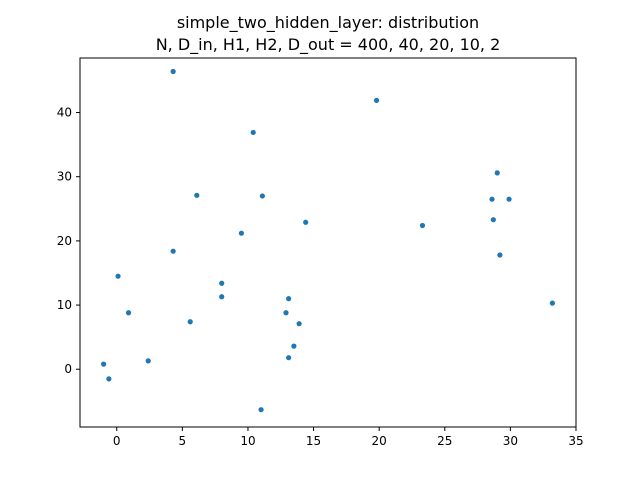 The width and height of the screenshot is (640, 480). What do you see at coordinates (64, 113) in the screenshot?
I see `y-tick-label: 40` at bounding box center [64, 113].